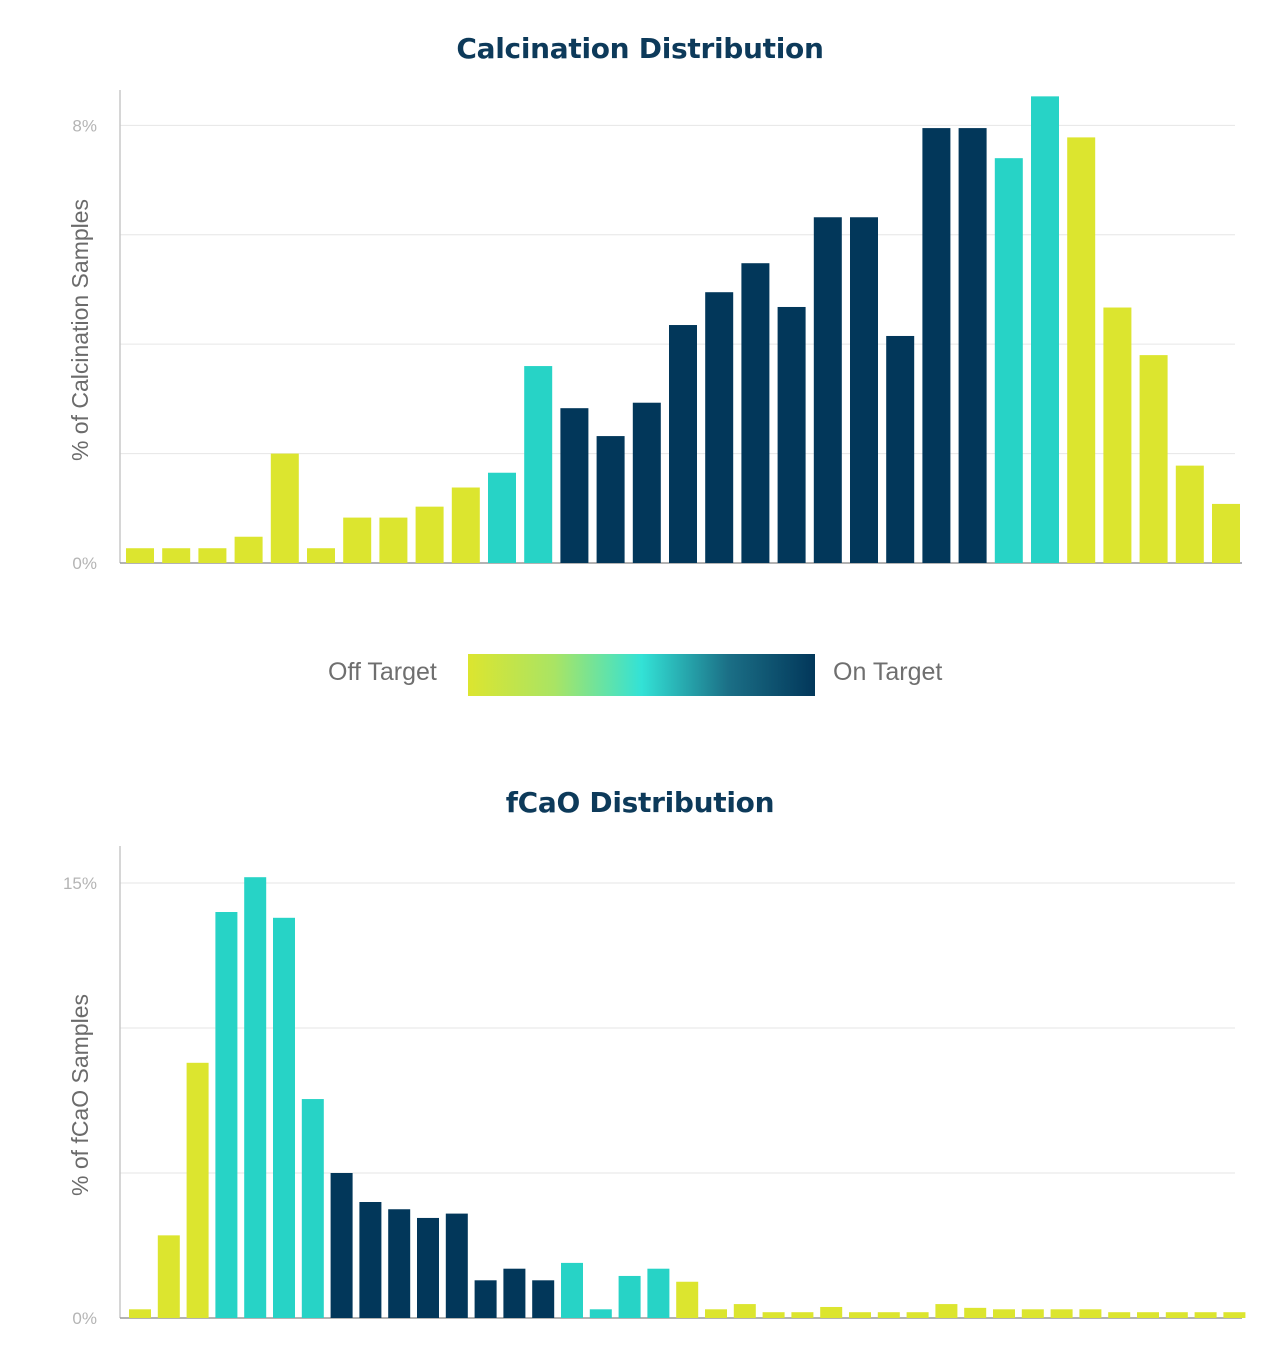 This screenshot has width=1280, height=1363. Describe the element at coordinates (640, 802) in the screenshot. I see `chart-title-fcao: fCaO Distribution` at that location.